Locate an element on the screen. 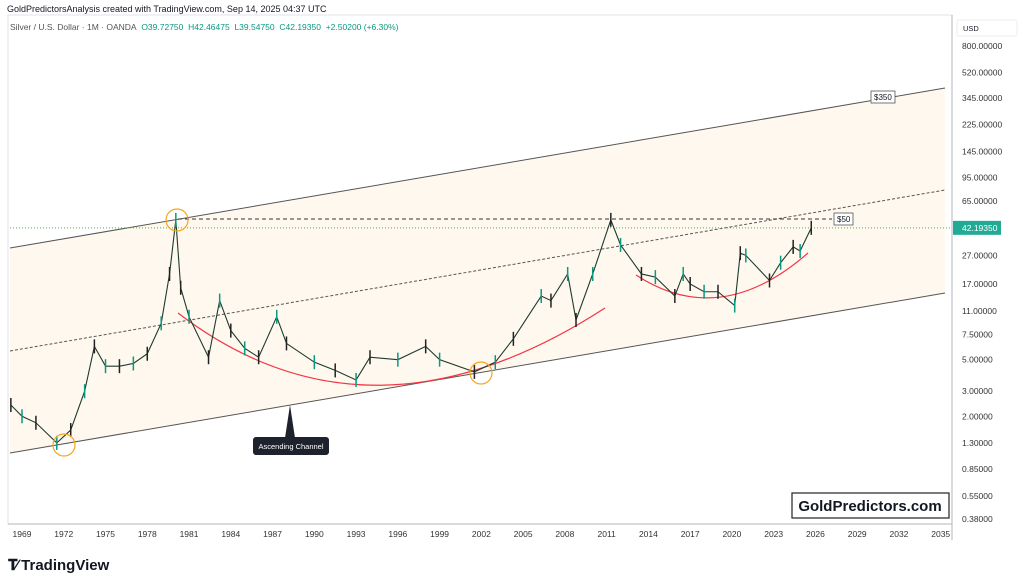 This screenshot has width=1024, height=584. currency-box is located at coordinates (987, 28).